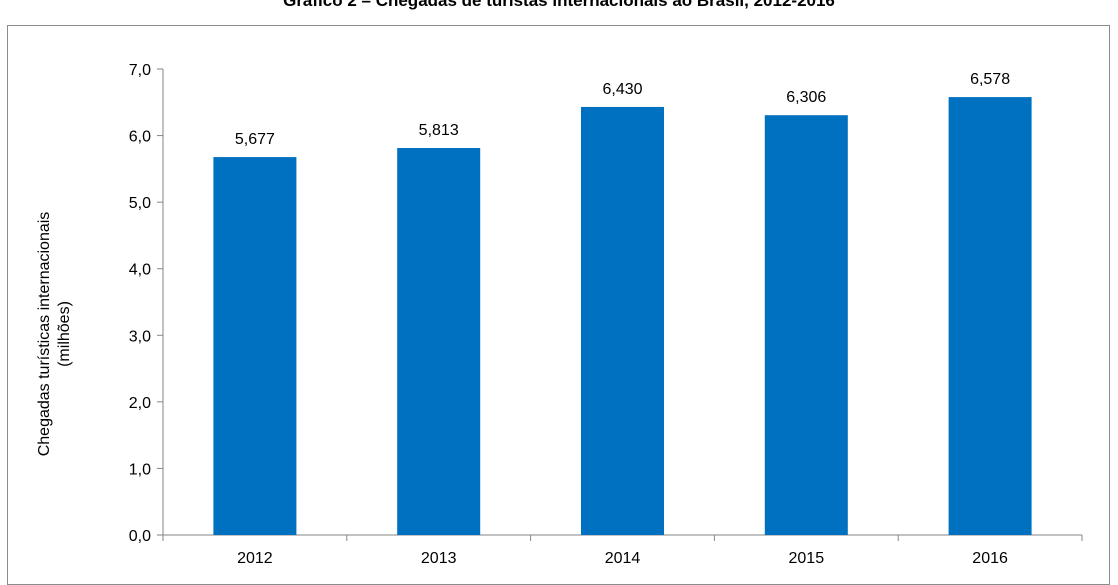 The width and height of the screenshot is (1118, 585). What do you see at coordinates (44, 334) in the screenshot?
I see `y-axis-label-line-1: Chegadas turísticas internacionais` at bounding box center [44, 334].